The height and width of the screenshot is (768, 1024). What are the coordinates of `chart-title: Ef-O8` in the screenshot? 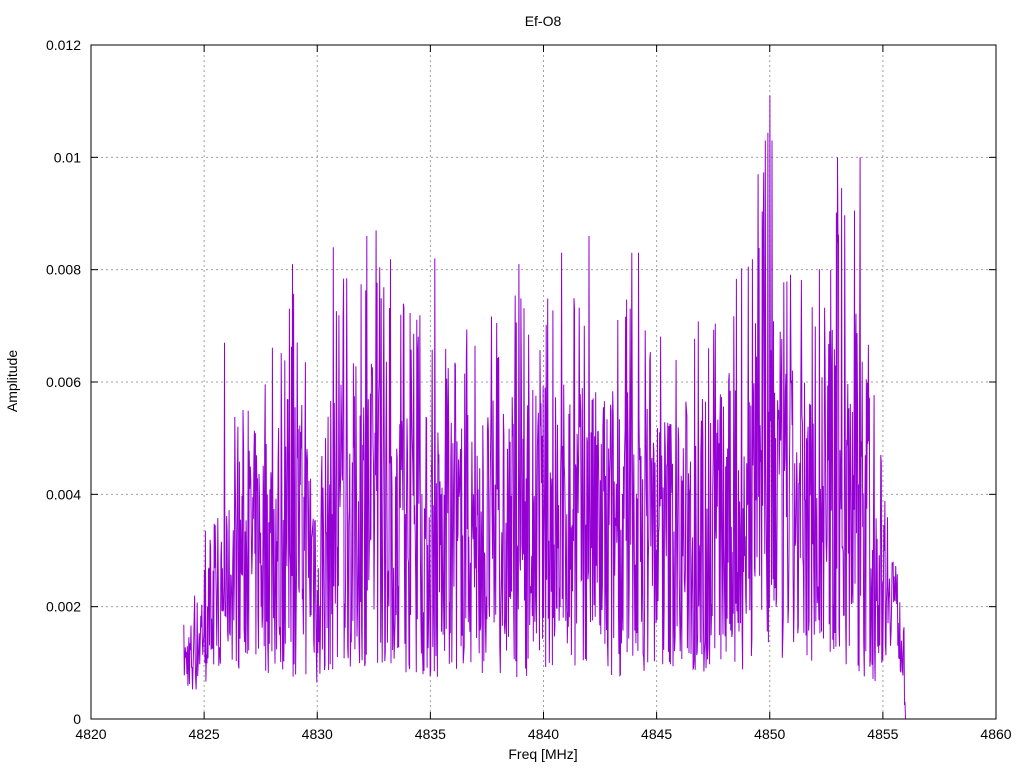 It's located at (543, 21).